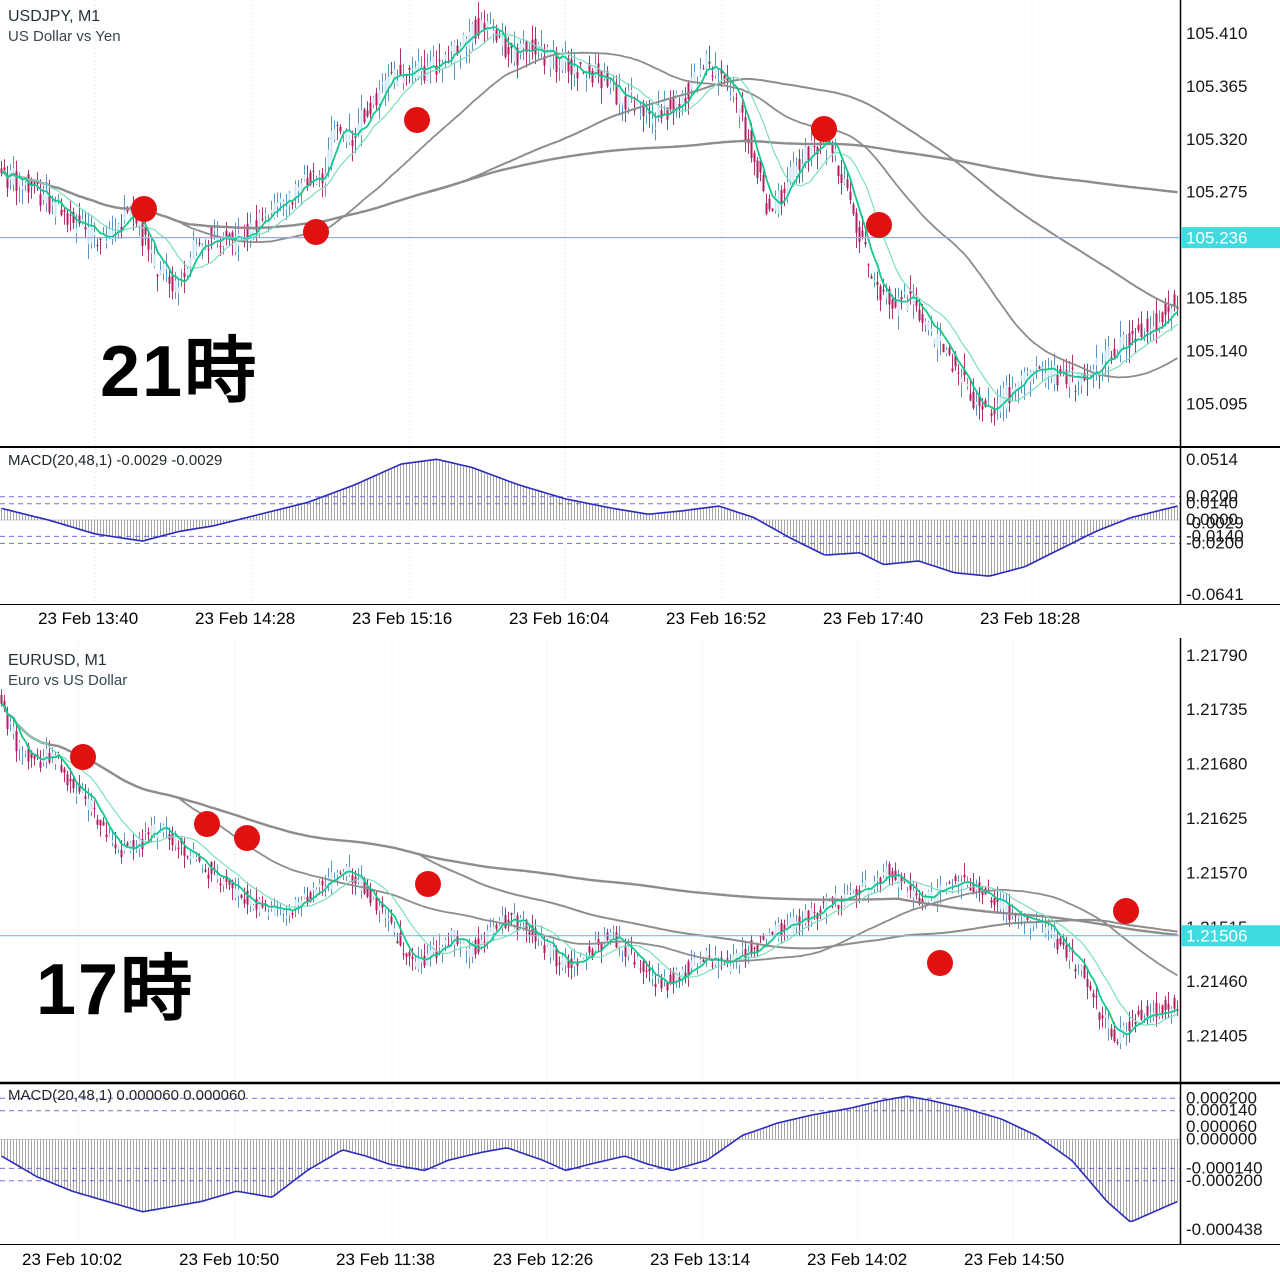  I want to click on macd-axis-label: 0.000000, so click(1221, 1139).